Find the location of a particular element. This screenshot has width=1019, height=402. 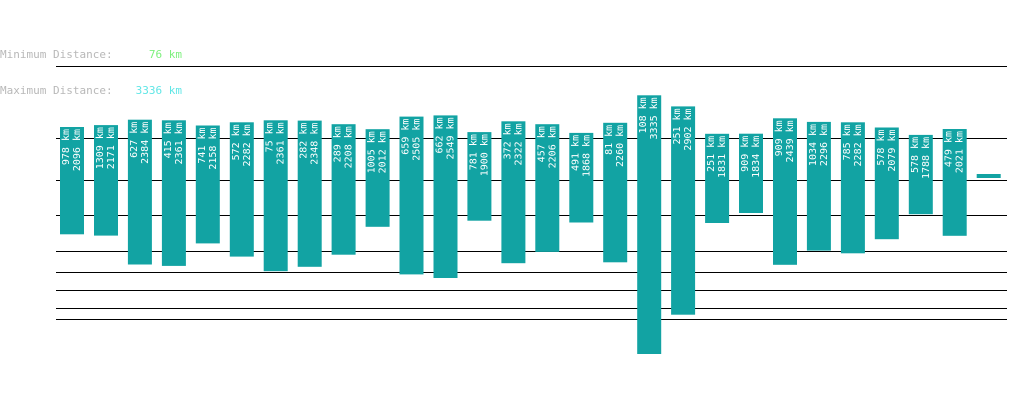

min-distance-value: 76 km is located at coordinates (165, 54).